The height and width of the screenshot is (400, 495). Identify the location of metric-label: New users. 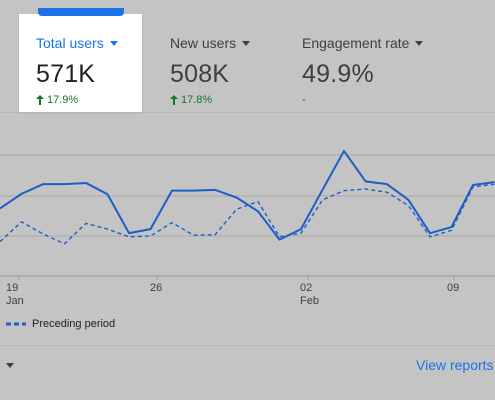
(203, 43).